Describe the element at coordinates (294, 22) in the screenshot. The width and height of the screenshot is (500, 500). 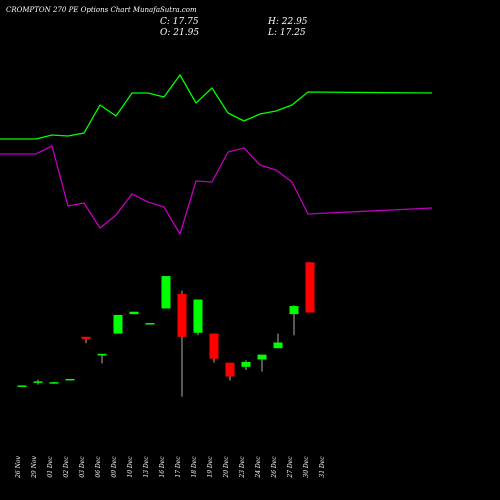
I see `high-value: 22.95` at that location.